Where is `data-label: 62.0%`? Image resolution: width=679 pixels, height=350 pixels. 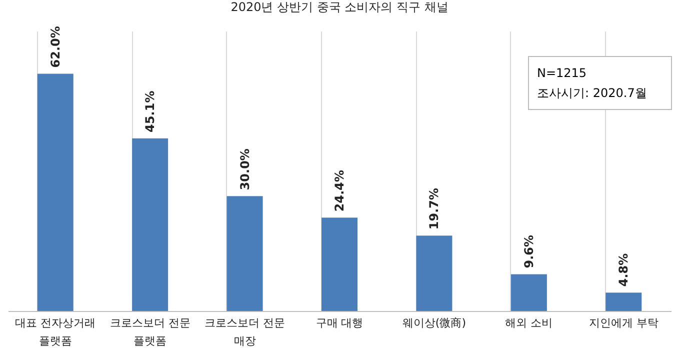 data-label: 62.0% is located at coordinates (55, 47).